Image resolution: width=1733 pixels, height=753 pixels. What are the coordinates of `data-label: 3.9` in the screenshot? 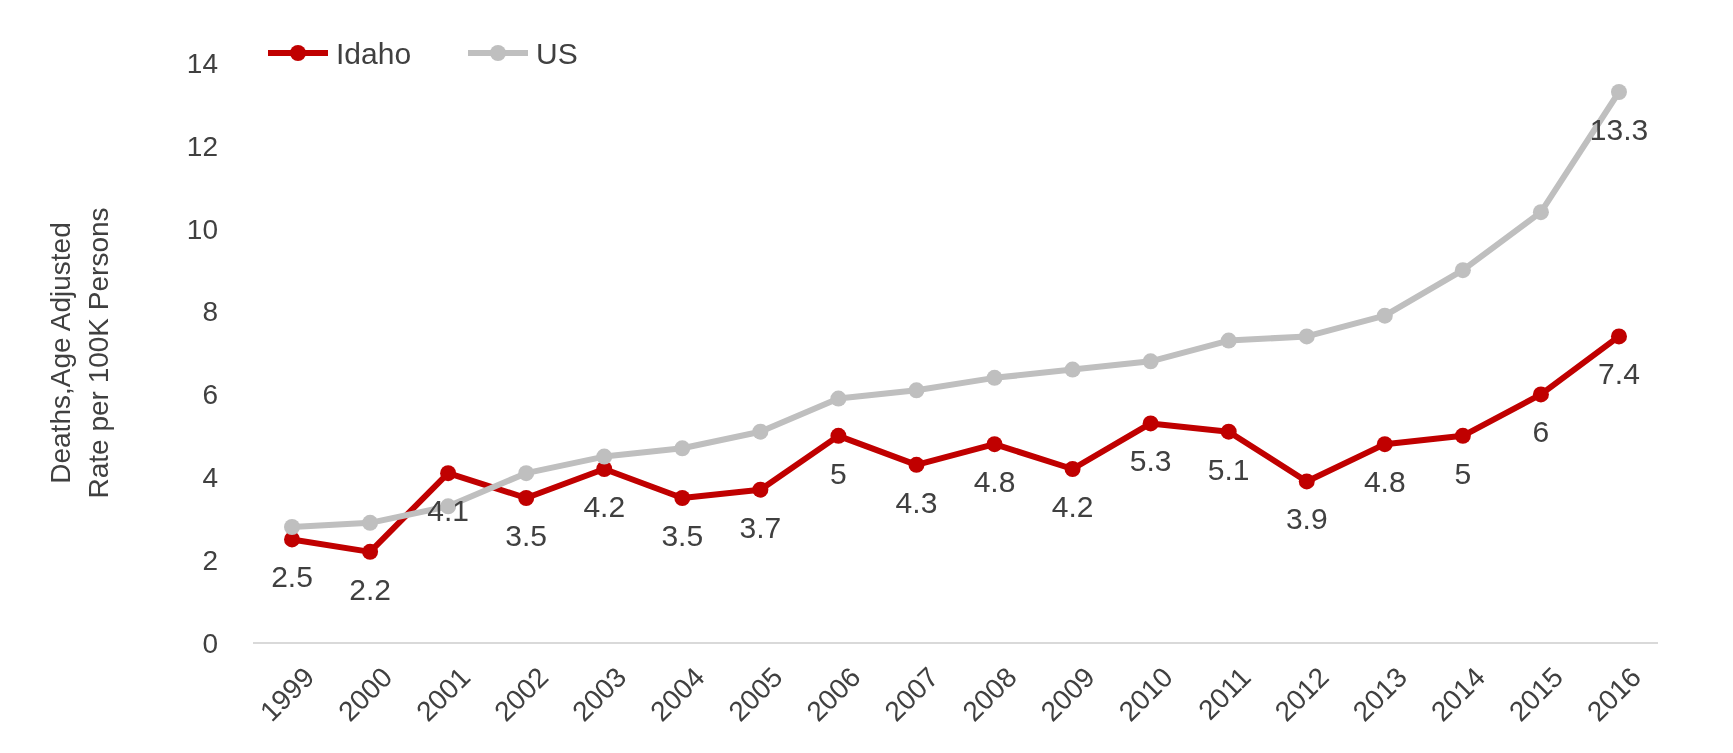 It's located at (1306, 519).